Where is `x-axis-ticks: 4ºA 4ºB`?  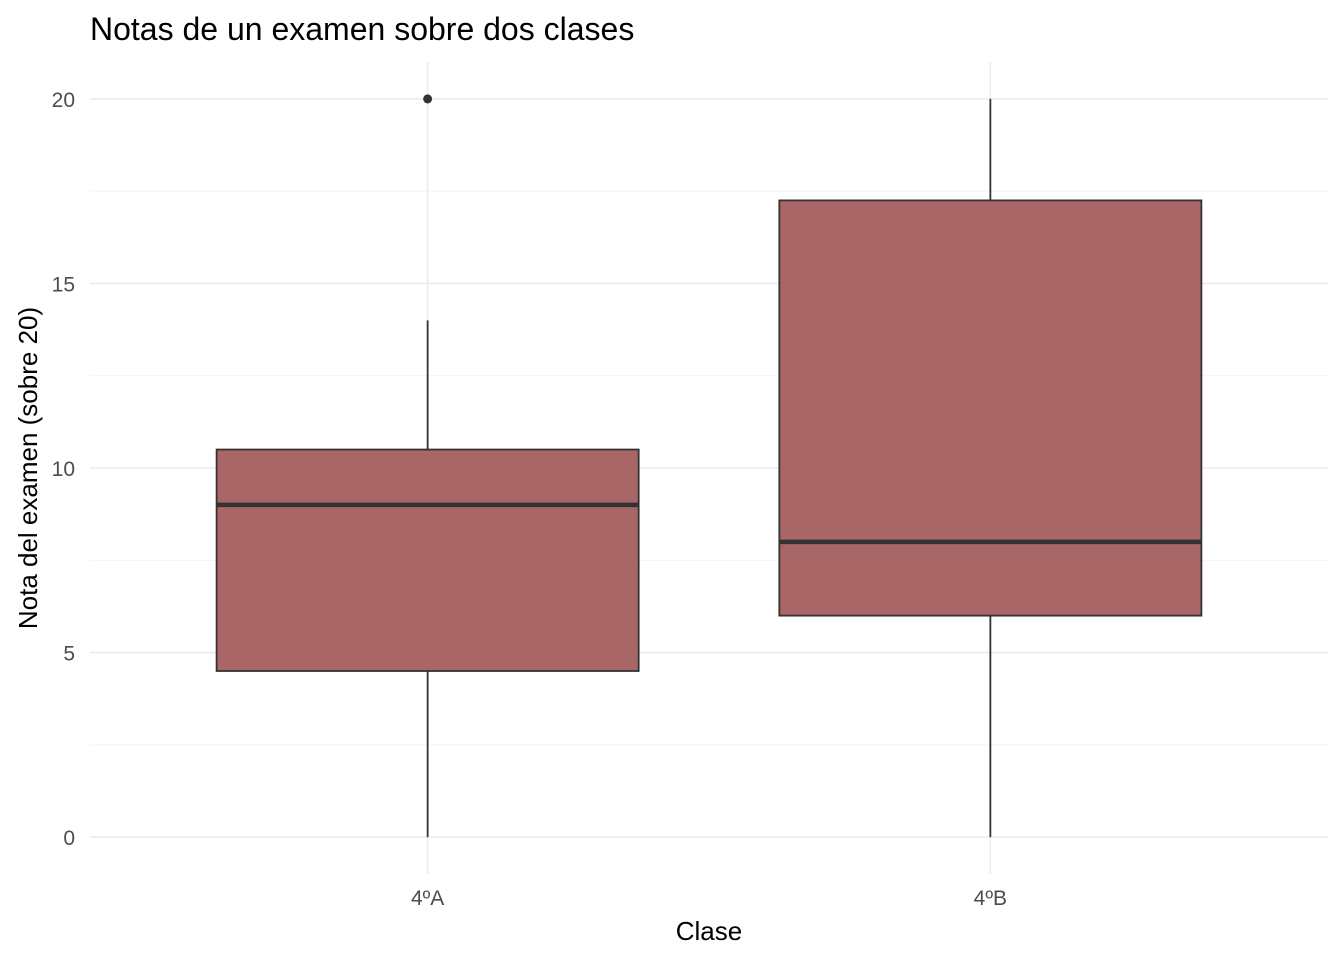
x-axis-ticks: 4ºA 4ºB is located at coordinates (709, 898).